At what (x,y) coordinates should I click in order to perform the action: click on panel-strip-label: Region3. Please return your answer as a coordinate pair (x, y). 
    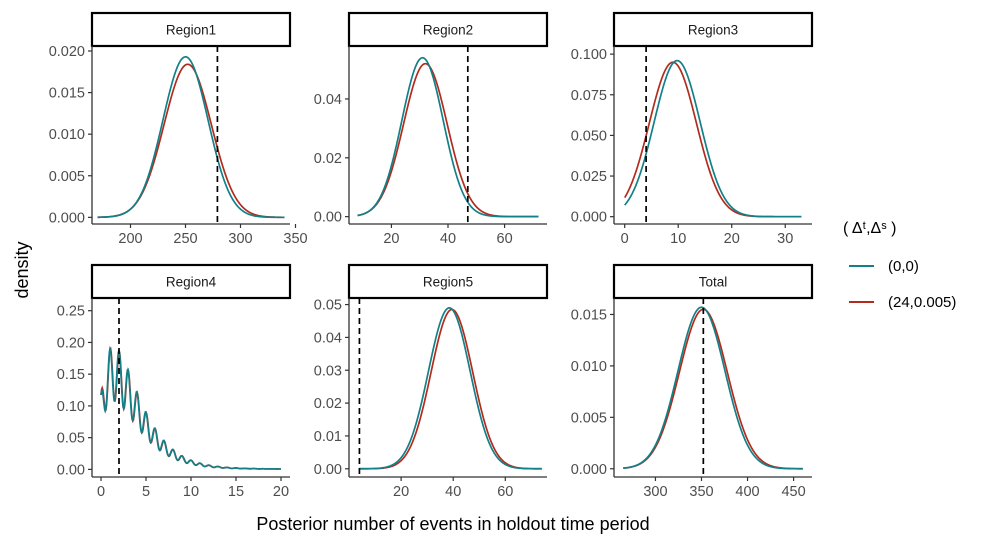
    Looking at the image, I should click on (713, 30).